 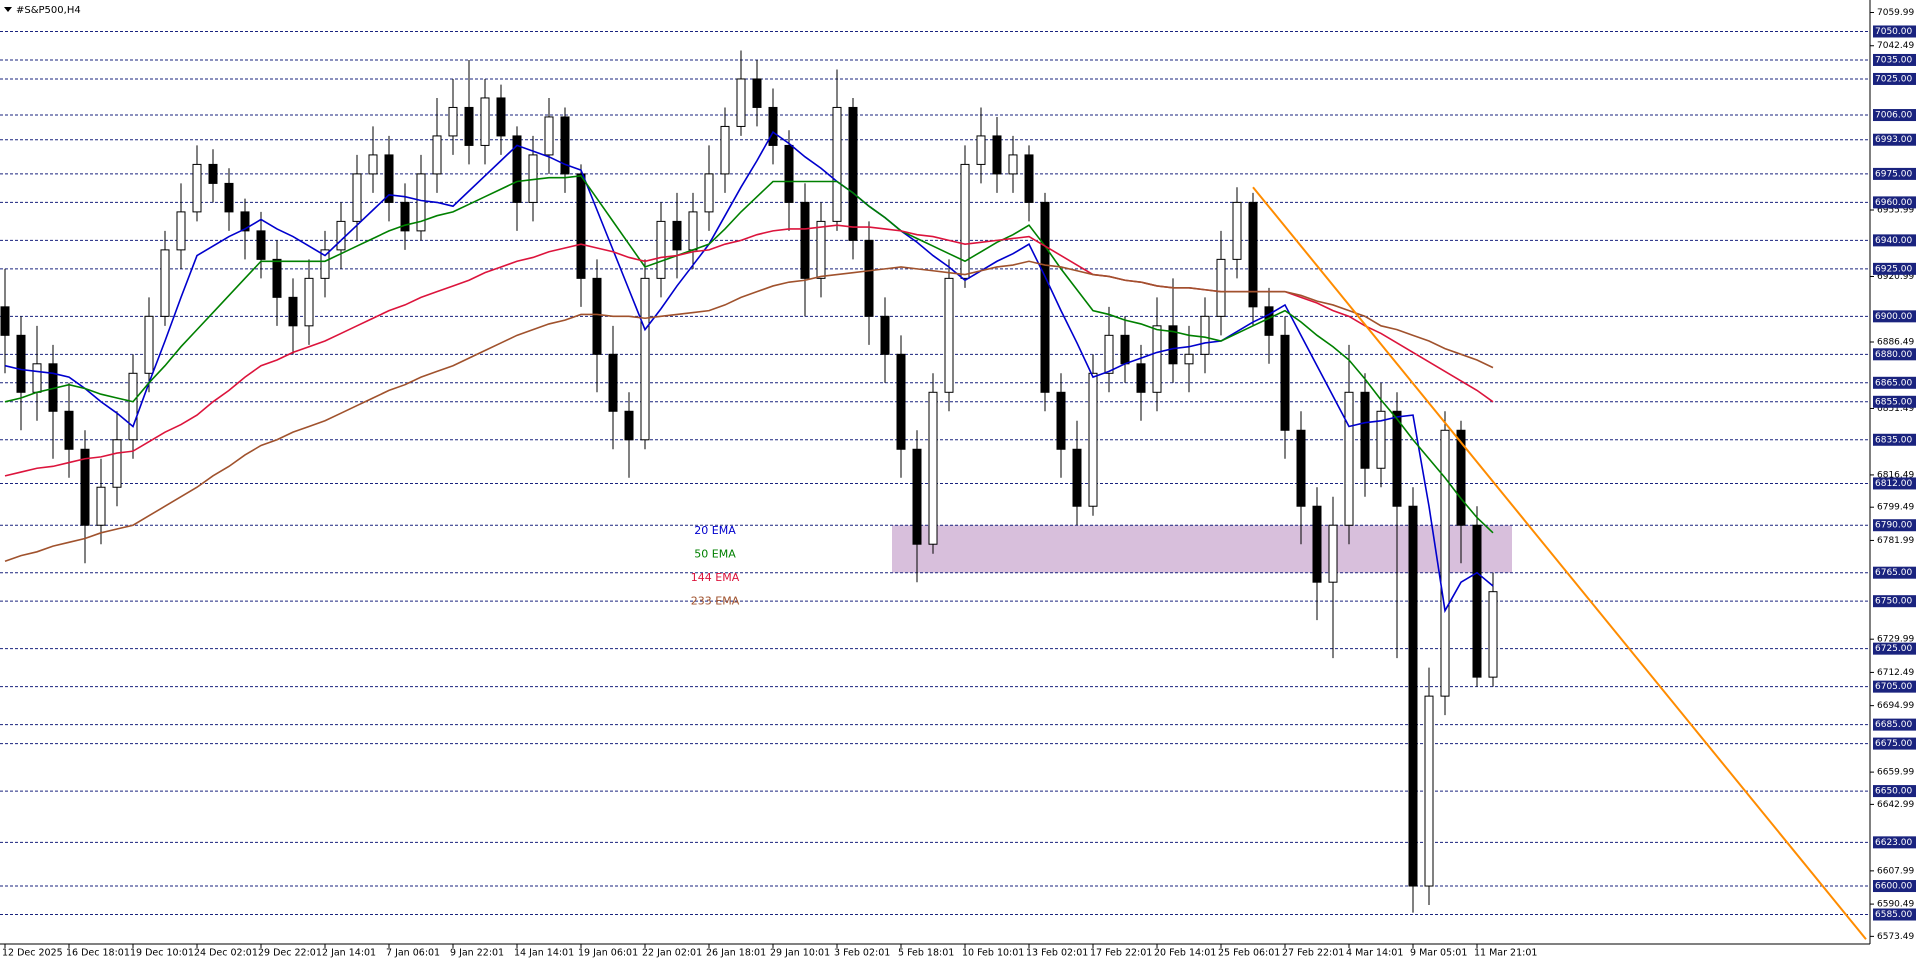 I want to click on y-tick-label: 6955.99, so click(x=1895, y=211).